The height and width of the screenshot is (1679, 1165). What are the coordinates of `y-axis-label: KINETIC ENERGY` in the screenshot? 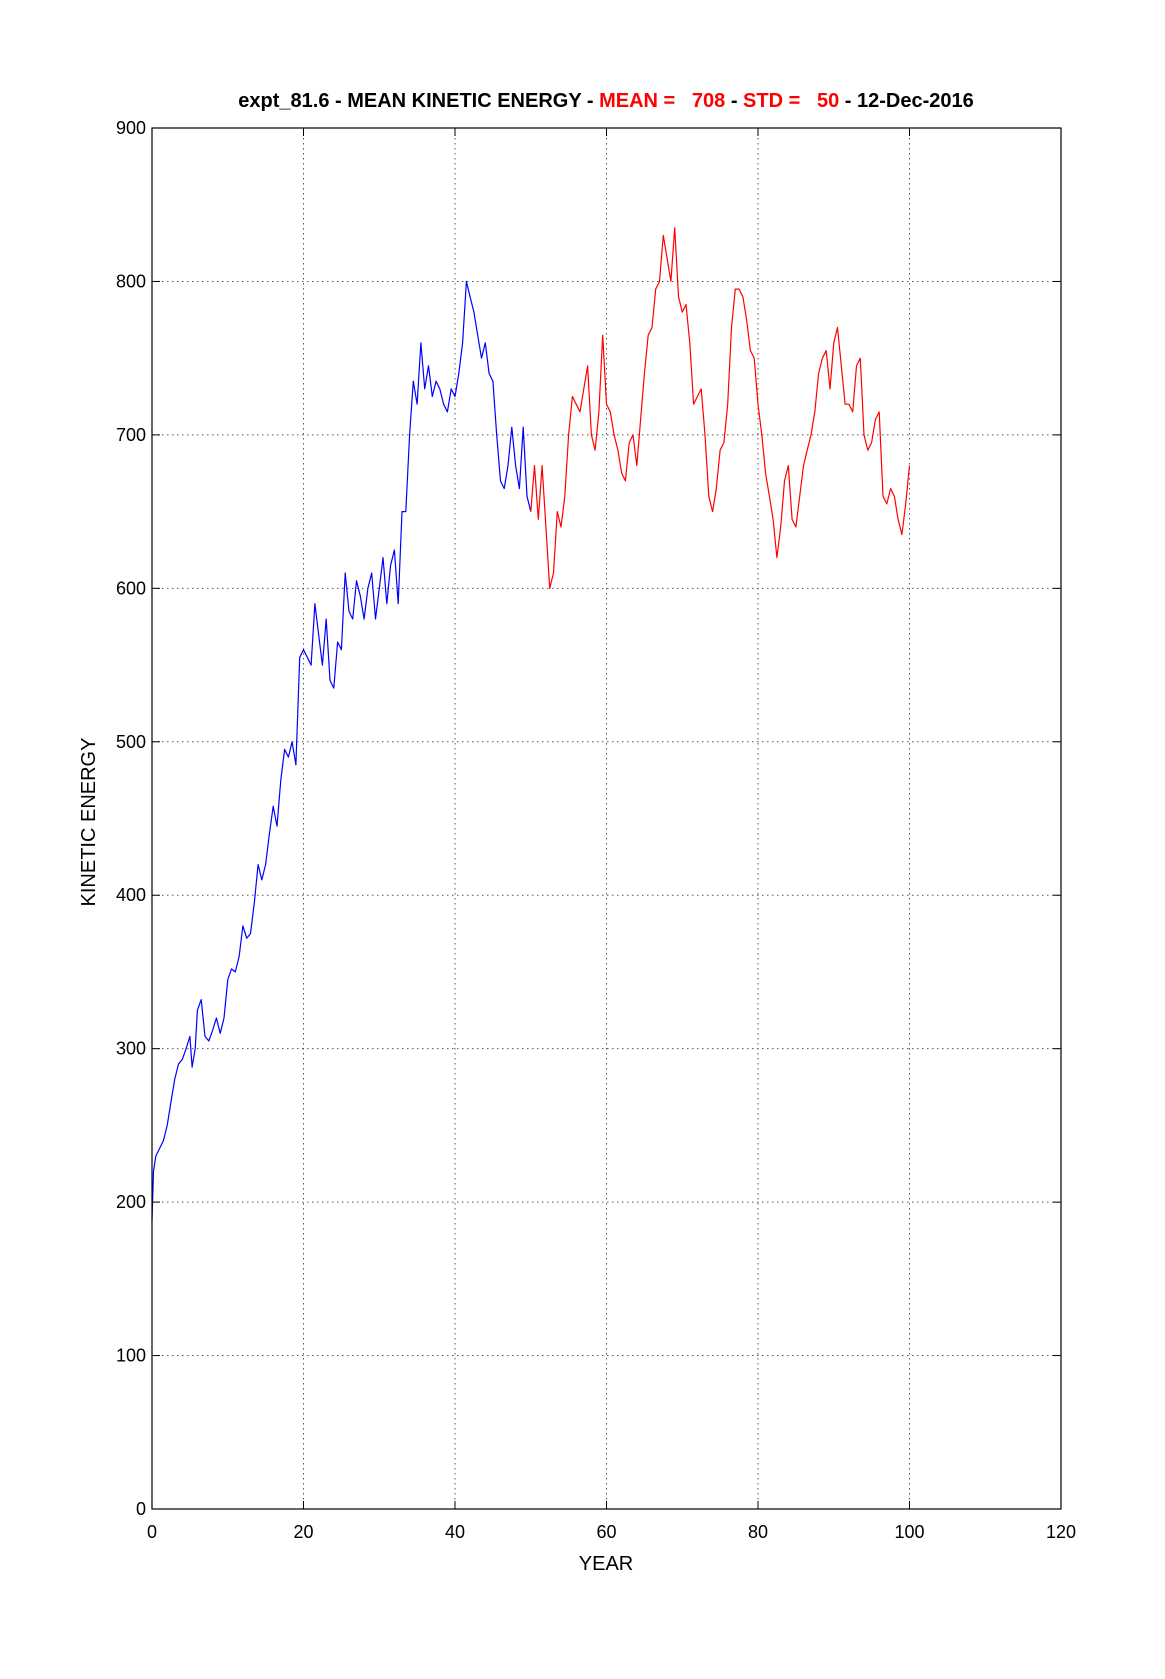 It's located at (89, 822).